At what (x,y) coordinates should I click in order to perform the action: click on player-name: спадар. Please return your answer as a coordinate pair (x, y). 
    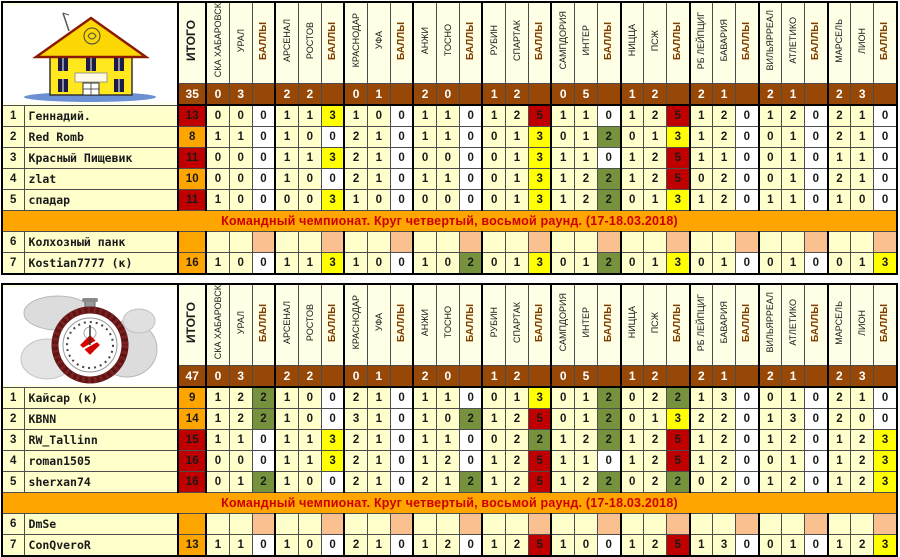
    Looking at the image, I should click on (101, 200).